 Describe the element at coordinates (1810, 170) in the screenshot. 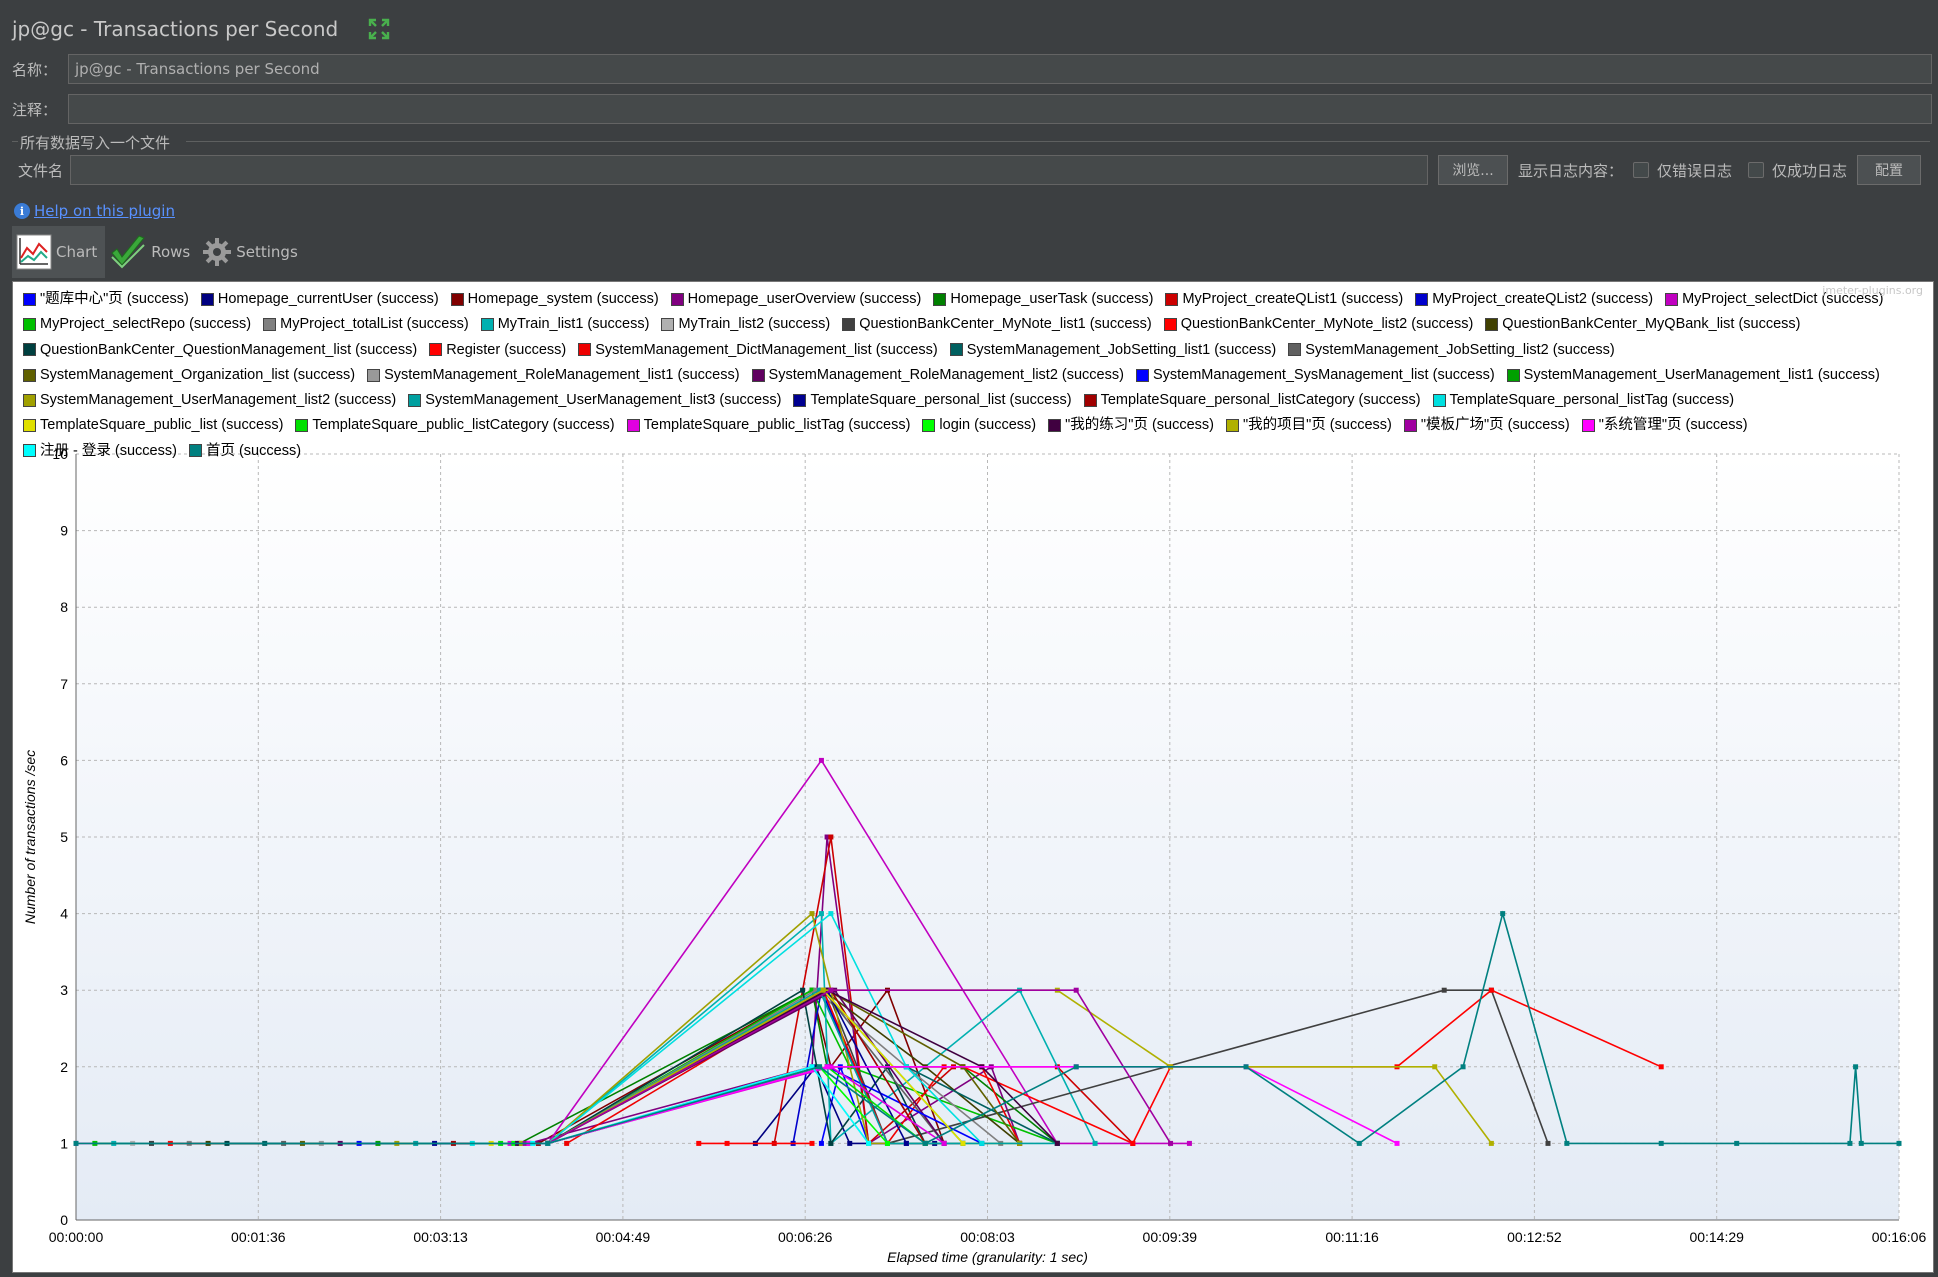

I see `success-only-label: 仅成功日志` at that location.